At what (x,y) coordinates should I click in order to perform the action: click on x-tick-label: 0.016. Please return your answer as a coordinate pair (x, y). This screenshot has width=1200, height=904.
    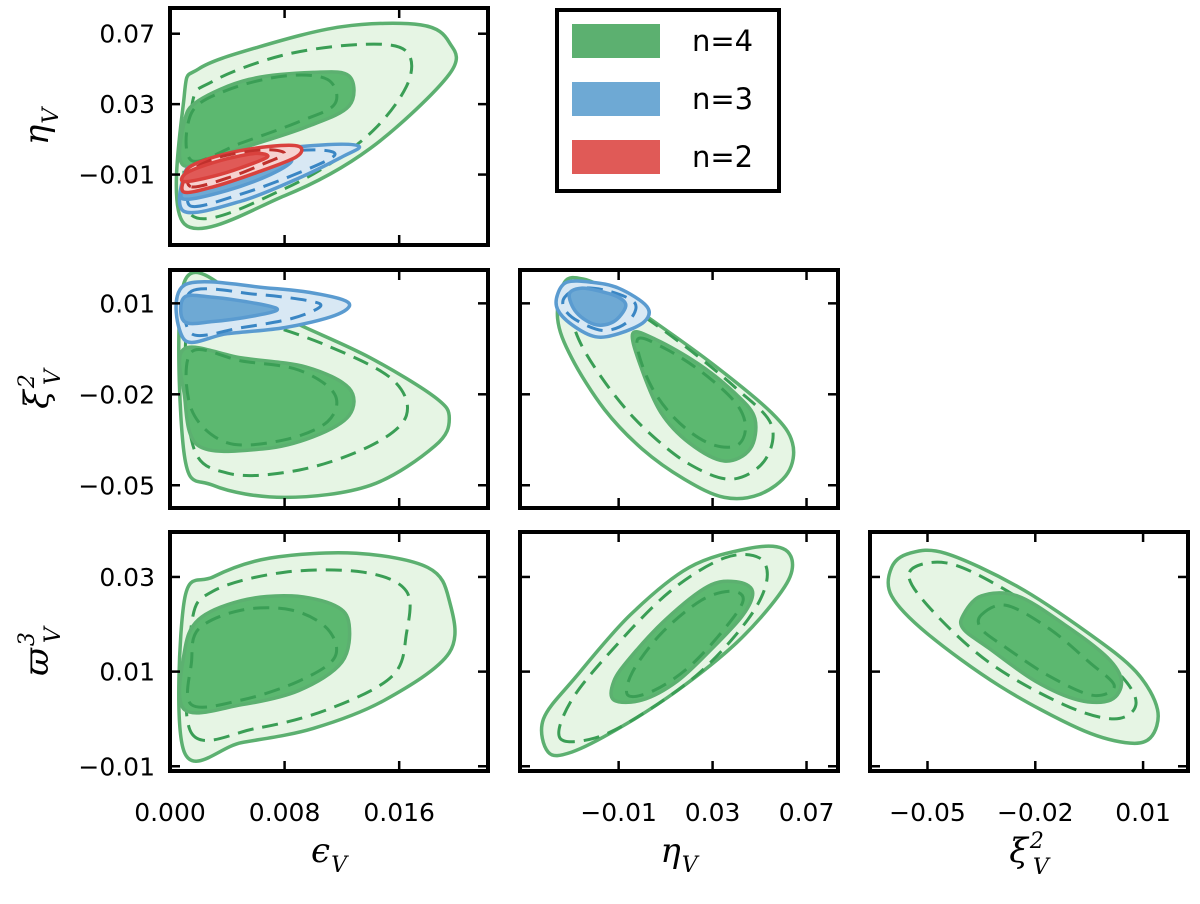
    Looking at the image, I should click on (399, 812).